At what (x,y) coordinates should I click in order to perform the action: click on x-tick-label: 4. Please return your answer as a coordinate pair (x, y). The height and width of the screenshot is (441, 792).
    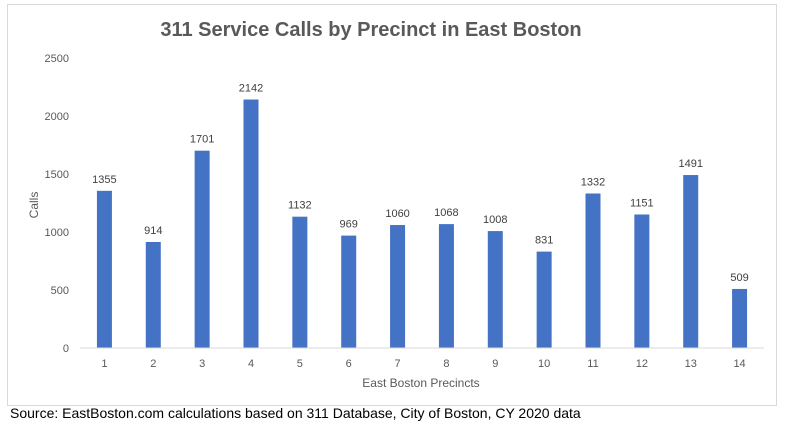
    Looking at the image, I should click on (251, 364).